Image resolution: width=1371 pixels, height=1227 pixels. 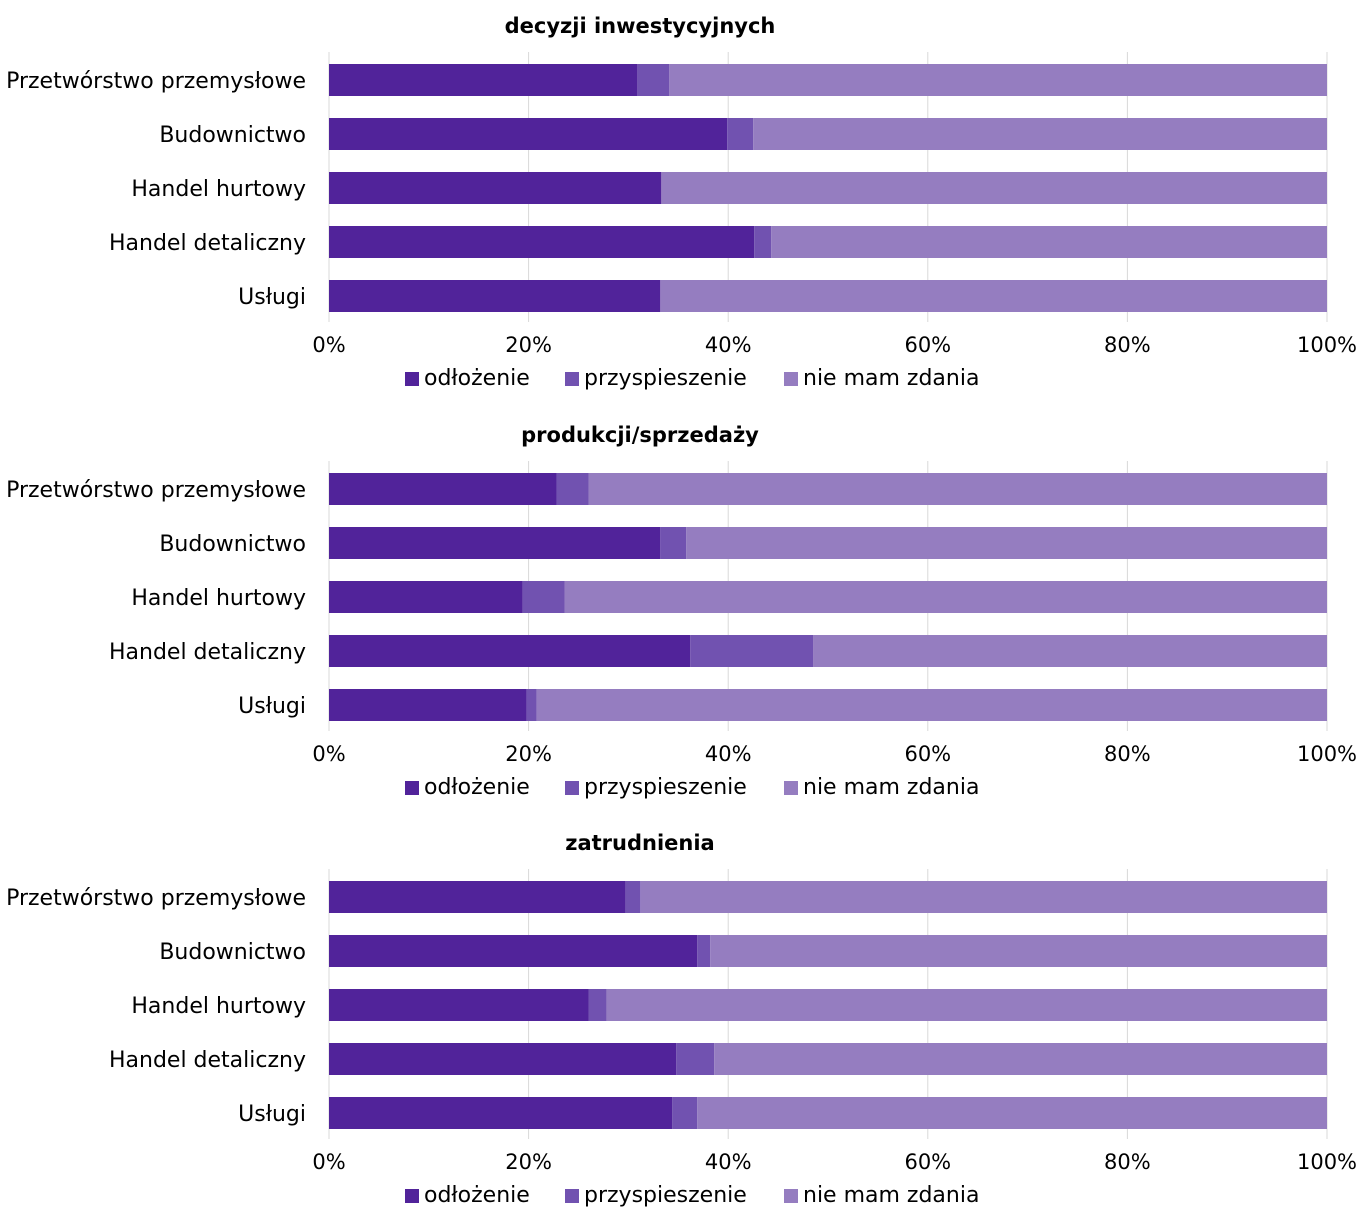 What do you see at coordinates (639, 843) in the screenshot?
I see `chart-title: zatrudnienia` at bounding box center [639, 843].